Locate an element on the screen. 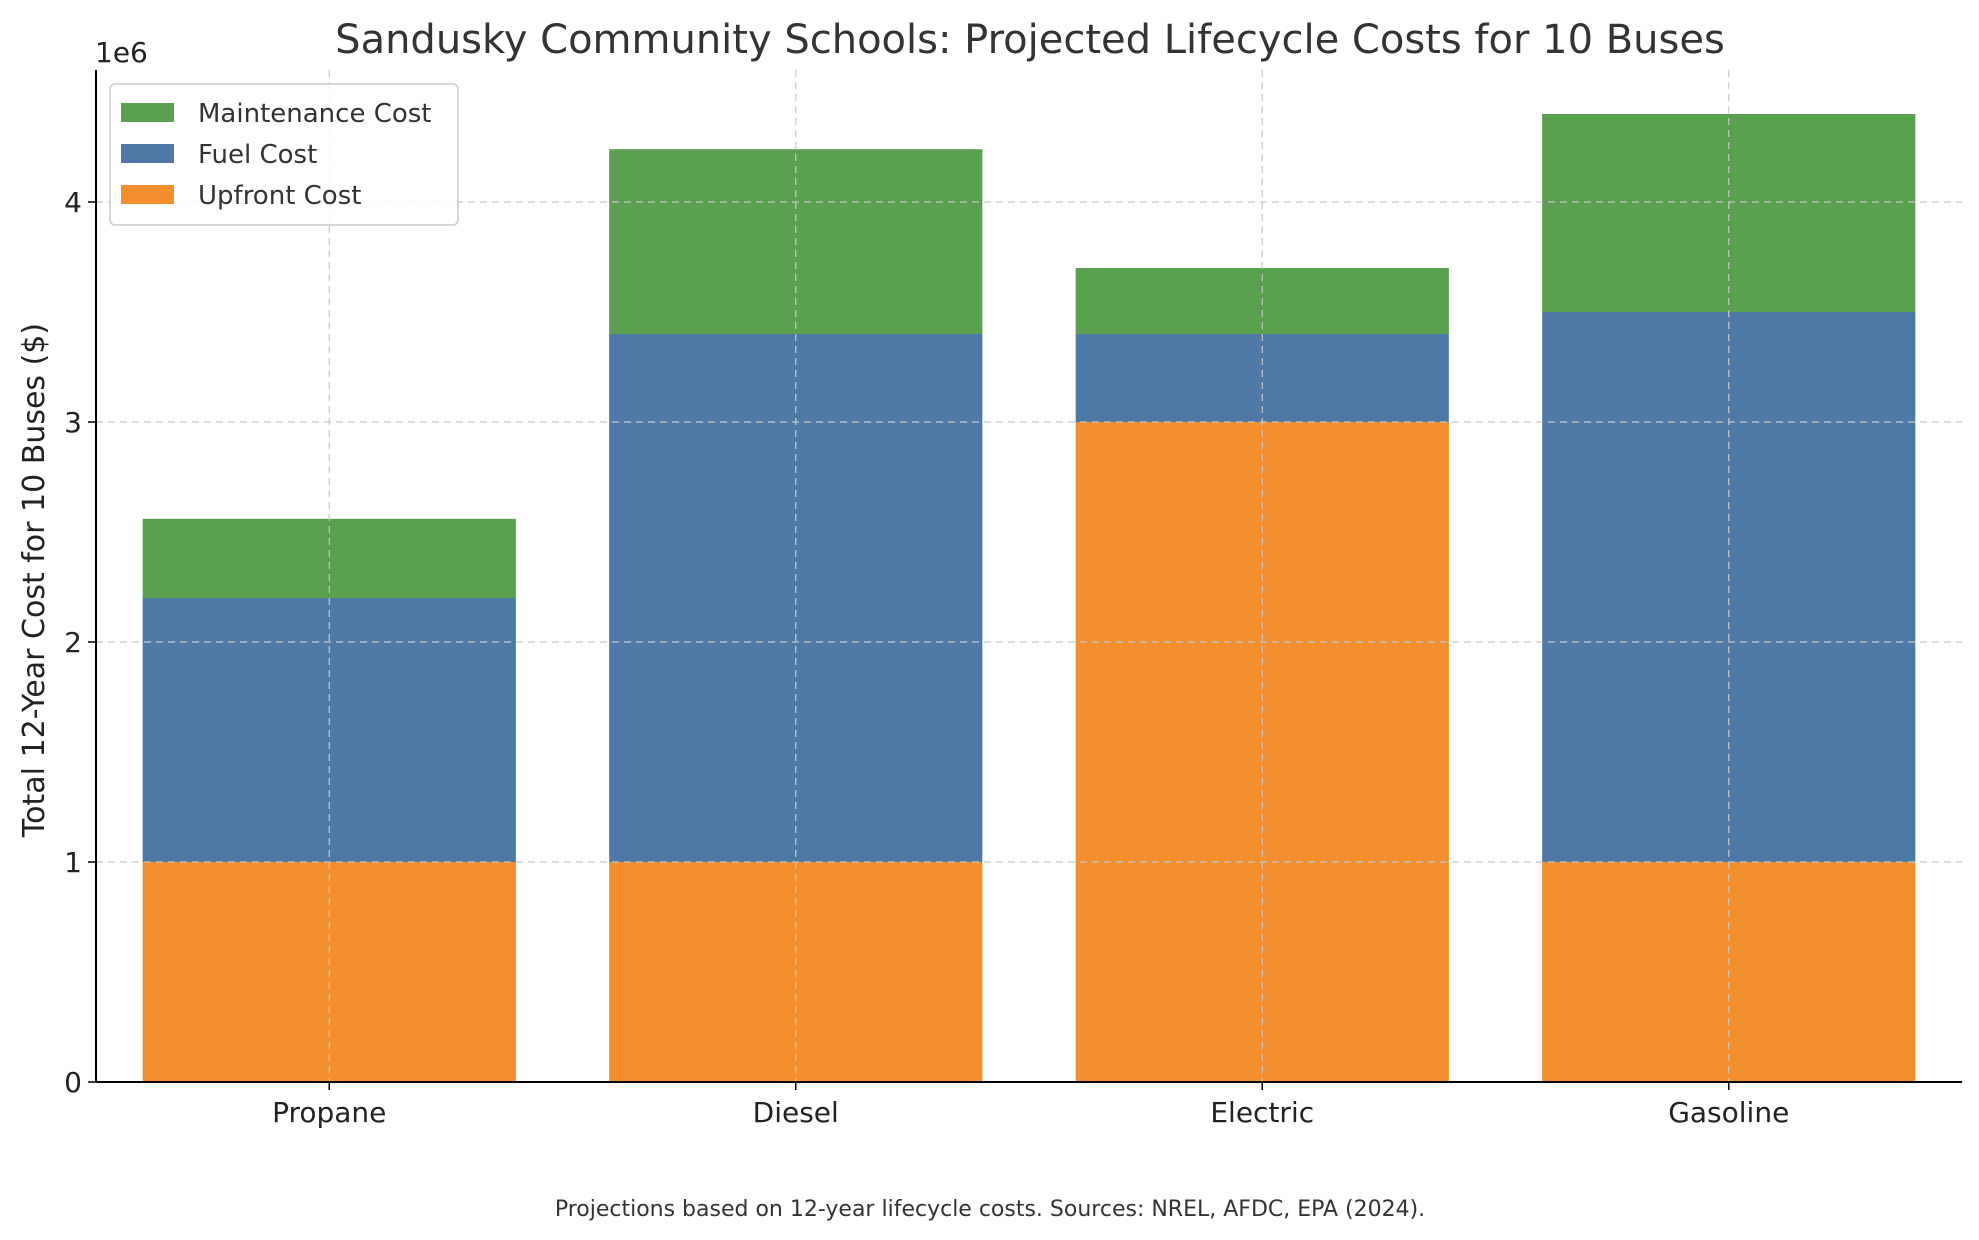 The image size is (1979, 1240). x-tick-label-electric: Electric is located at coordinates (1262, 1112).